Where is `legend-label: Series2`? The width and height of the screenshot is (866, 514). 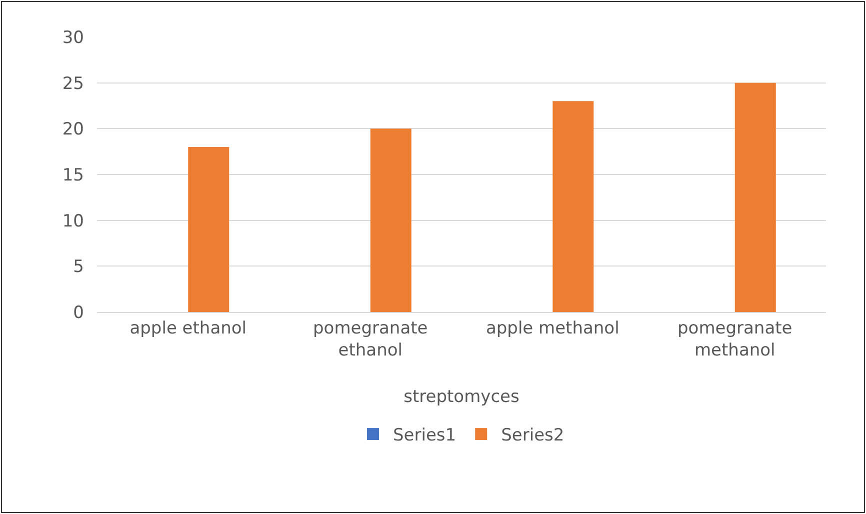 legend-label: Series2 is located at coordinates (532, 436).